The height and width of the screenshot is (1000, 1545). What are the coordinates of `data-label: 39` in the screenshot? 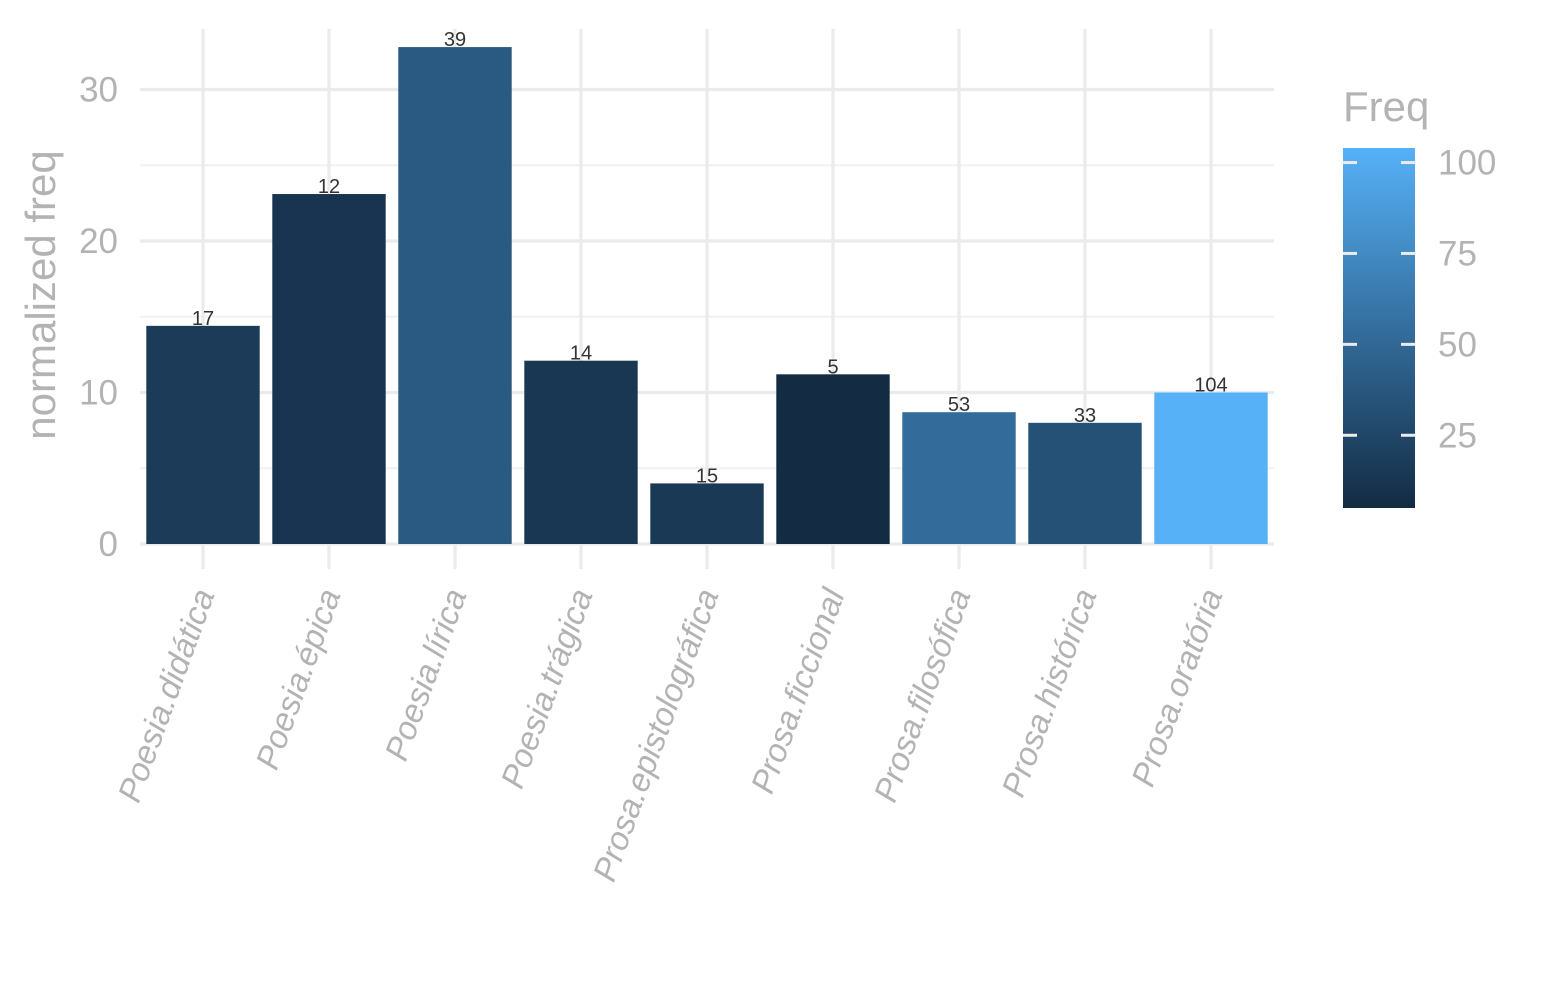 It's located at (455, 40).